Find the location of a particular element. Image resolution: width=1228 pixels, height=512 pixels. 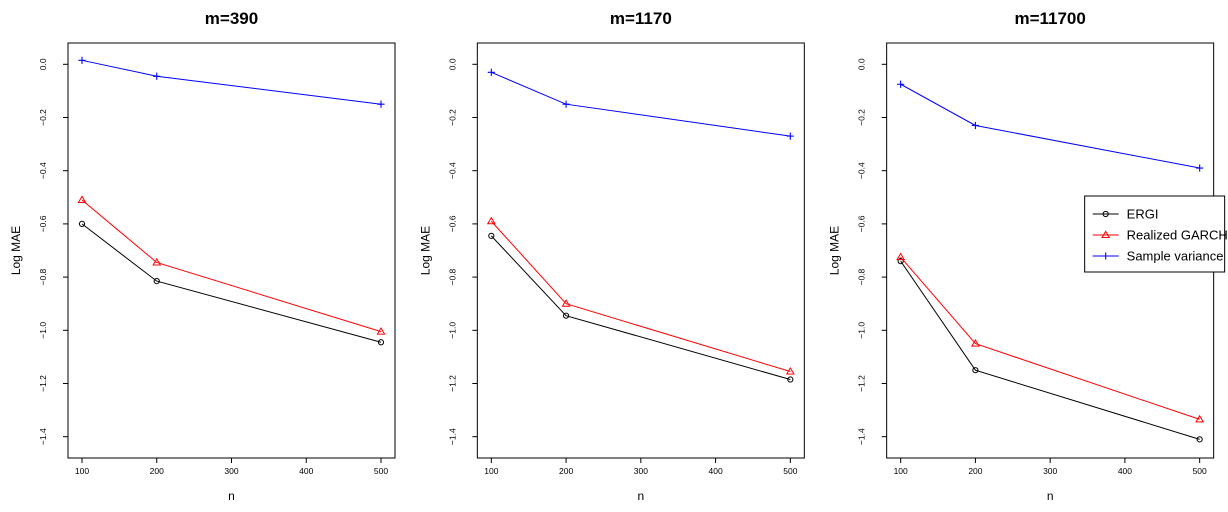

legend: ERGI Realized GARCH Sample variance is located at coordinates (1156, 234).